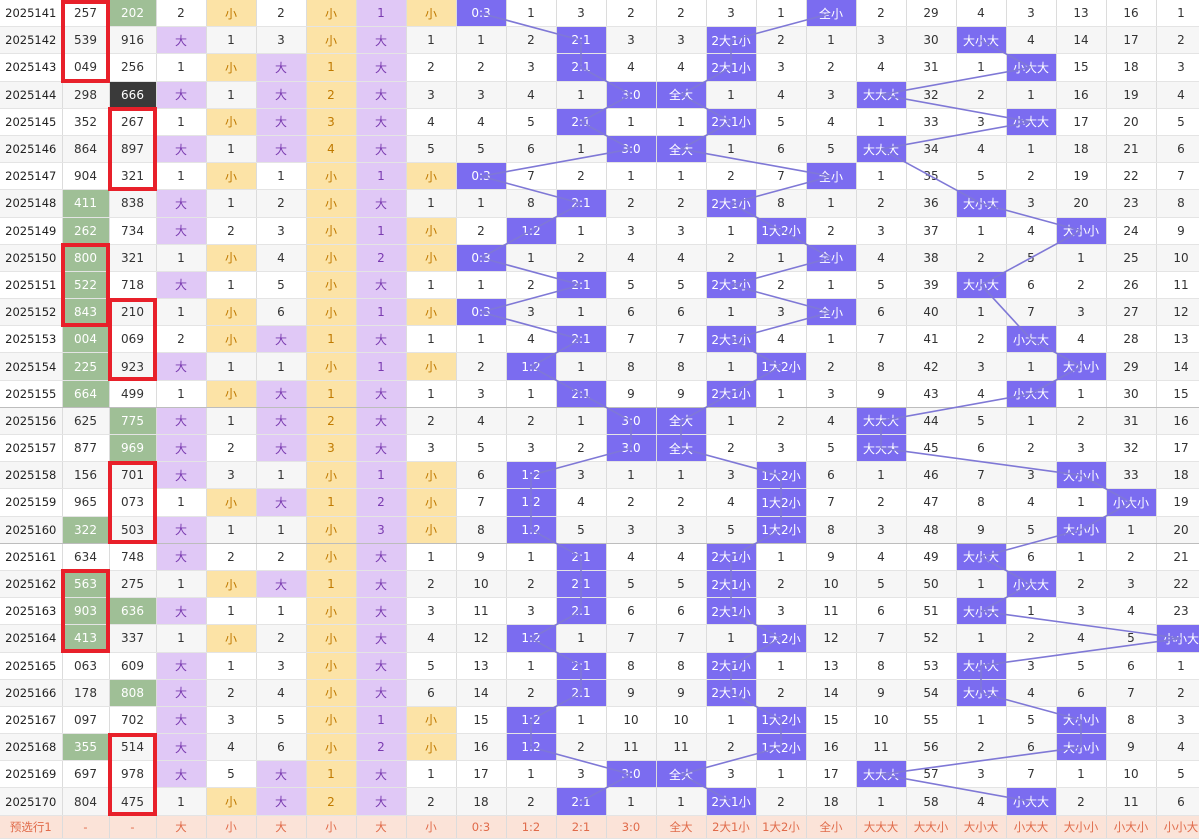  Describe the element at coordinates (481, 203) in the screenshot. I see `cell-r03: 1` at that location.